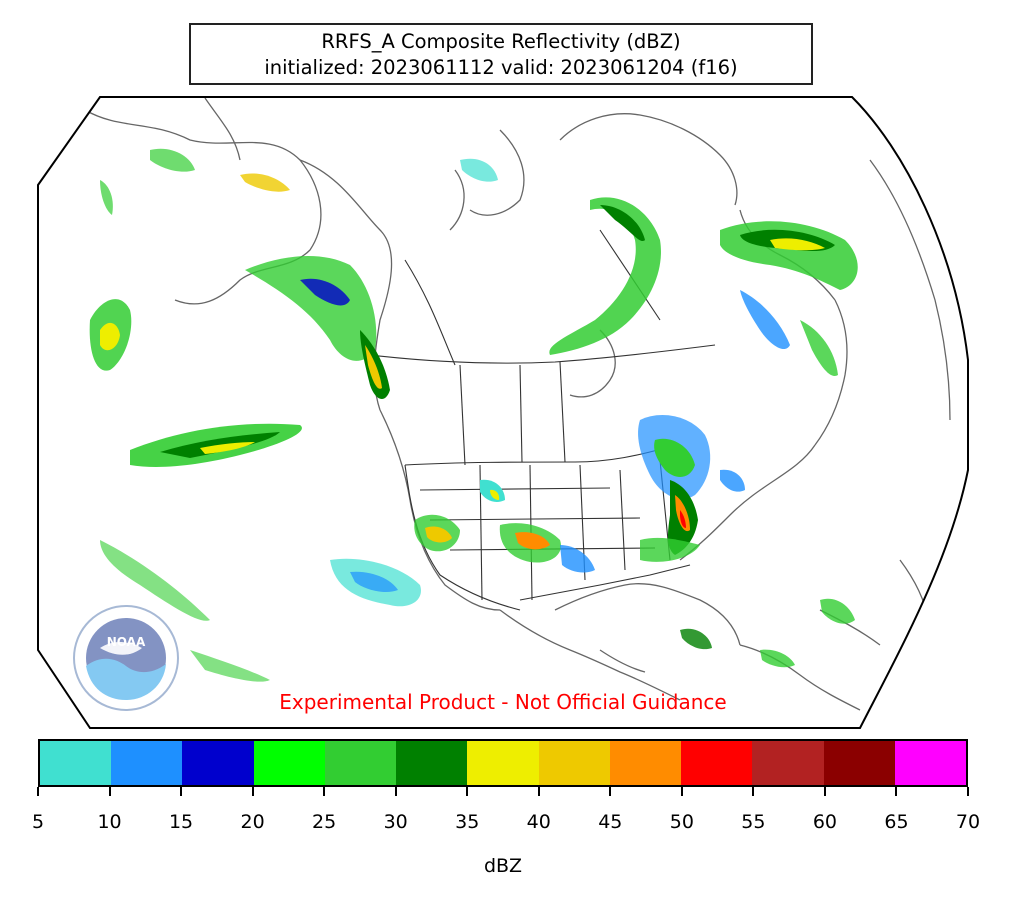  What do you see at coordinates (506, 812) in the screenshot?
I see `colorbar-ticks: 5 10 15 20 25 30 35 40 45 50 55 60 65 70` at bounding box center [506, 812].